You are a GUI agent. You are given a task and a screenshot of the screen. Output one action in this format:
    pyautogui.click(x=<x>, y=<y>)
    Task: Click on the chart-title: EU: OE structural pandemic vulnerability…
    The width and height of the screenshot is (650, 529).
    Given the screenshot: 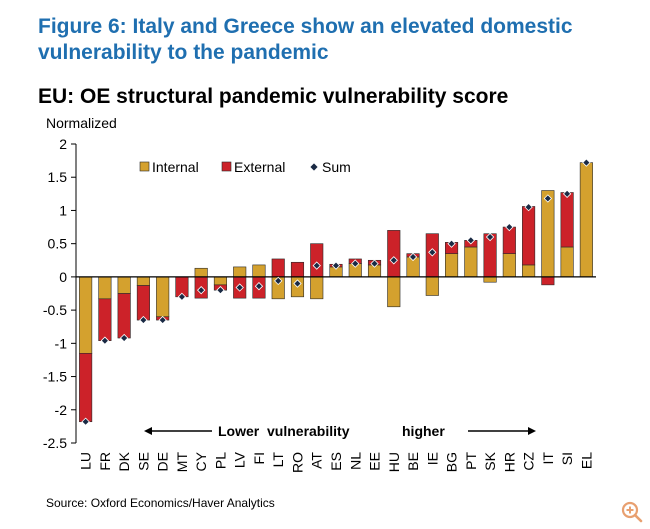 What is the action you would take?
    pyautogui.click(x=273, y=96)
    